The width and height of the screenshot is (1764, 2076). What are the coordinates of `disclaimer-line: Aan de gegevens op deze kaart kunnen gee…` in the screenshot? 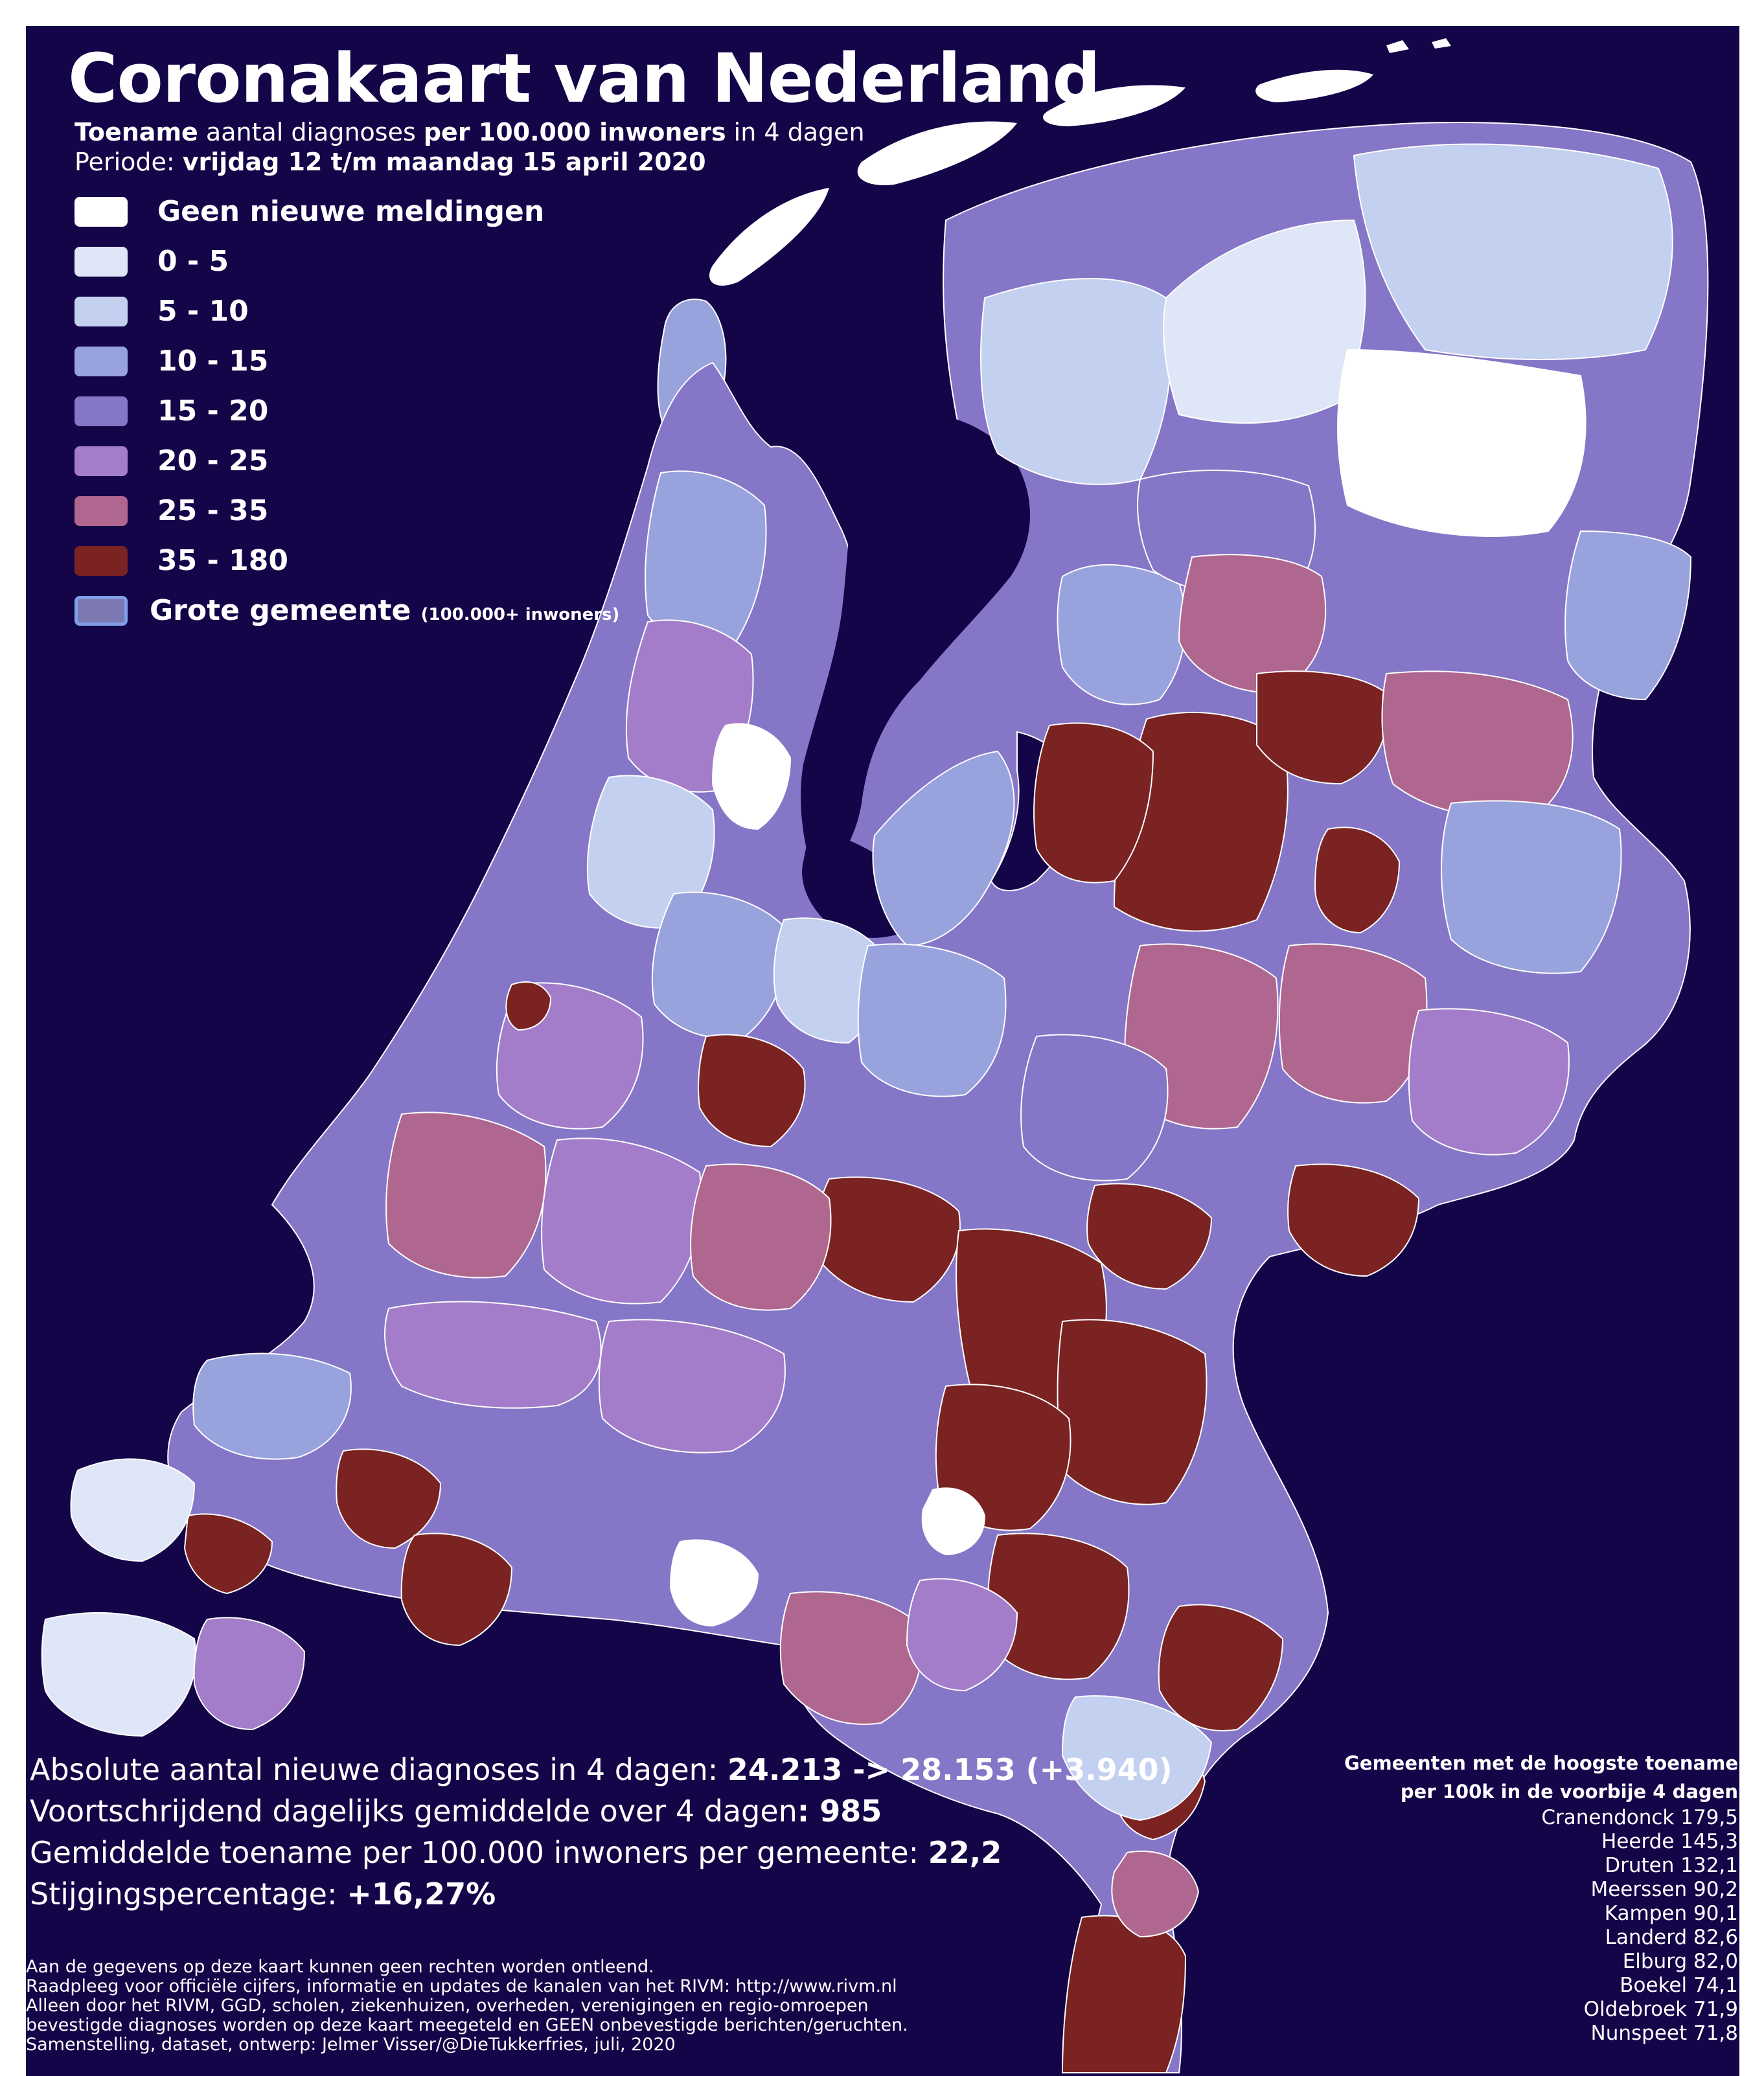 It's located at (340, 1967).